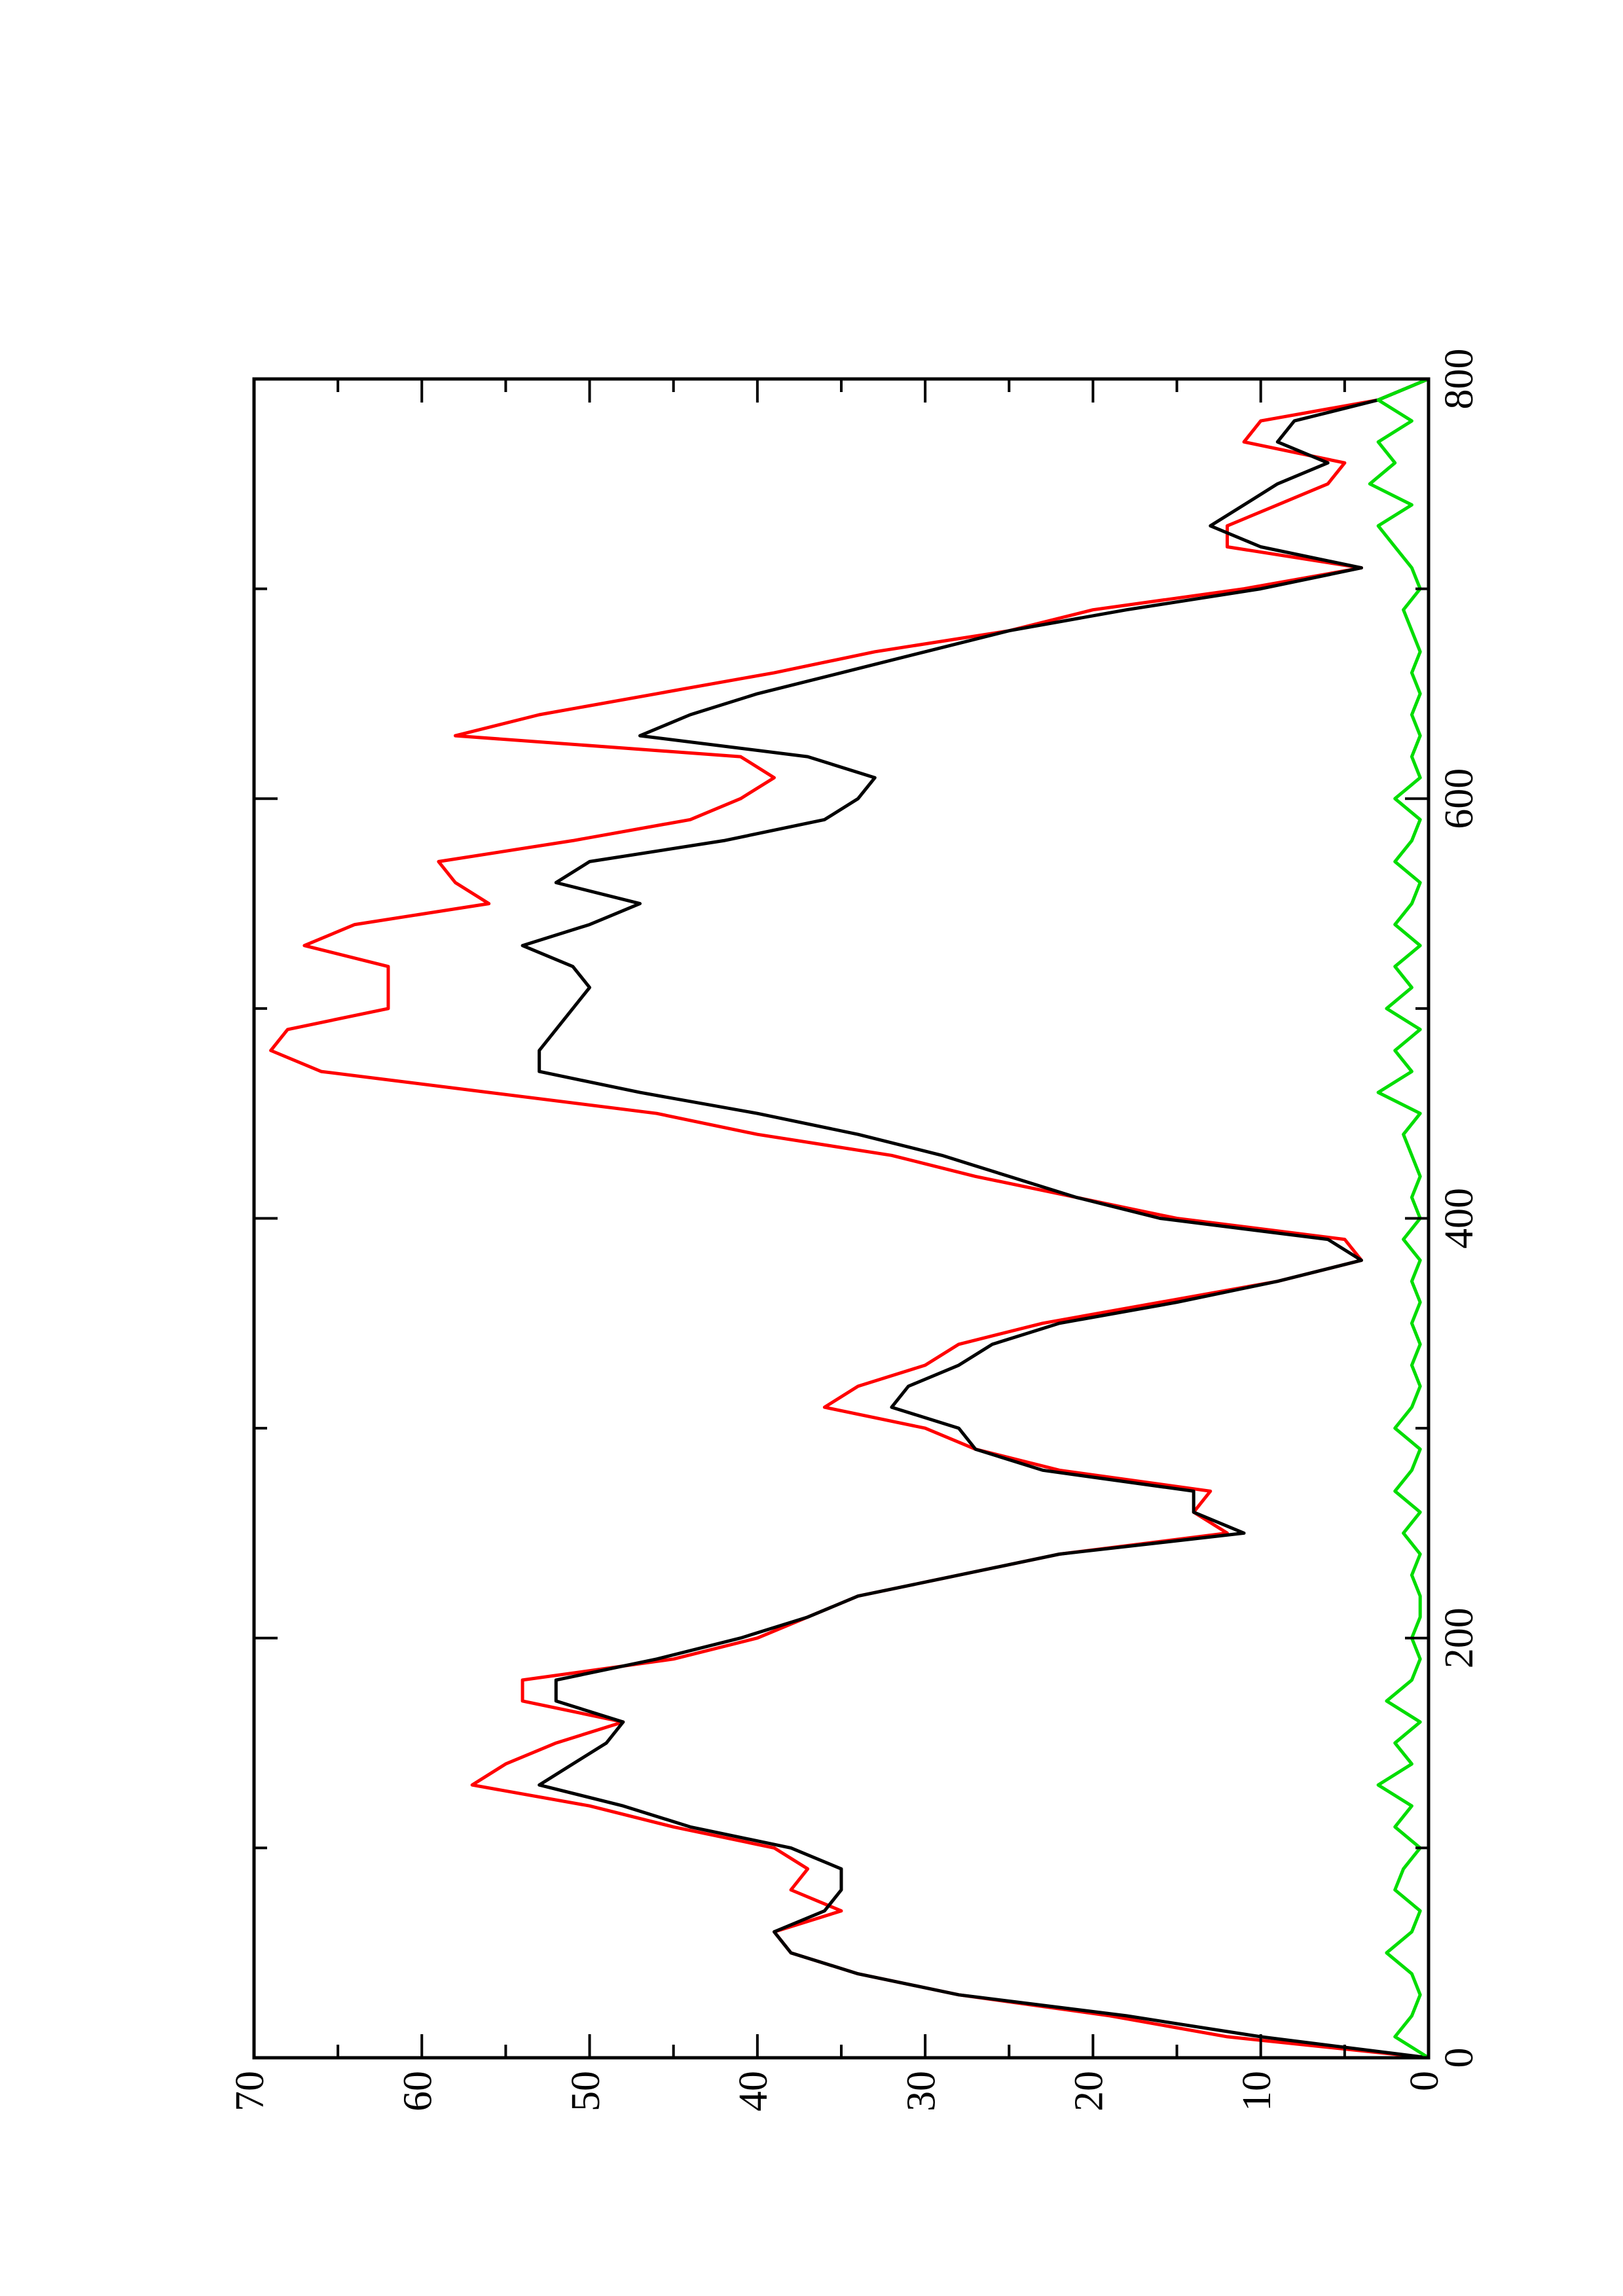  I want to click on y-tick-label: 0, so click(1424, 2081).